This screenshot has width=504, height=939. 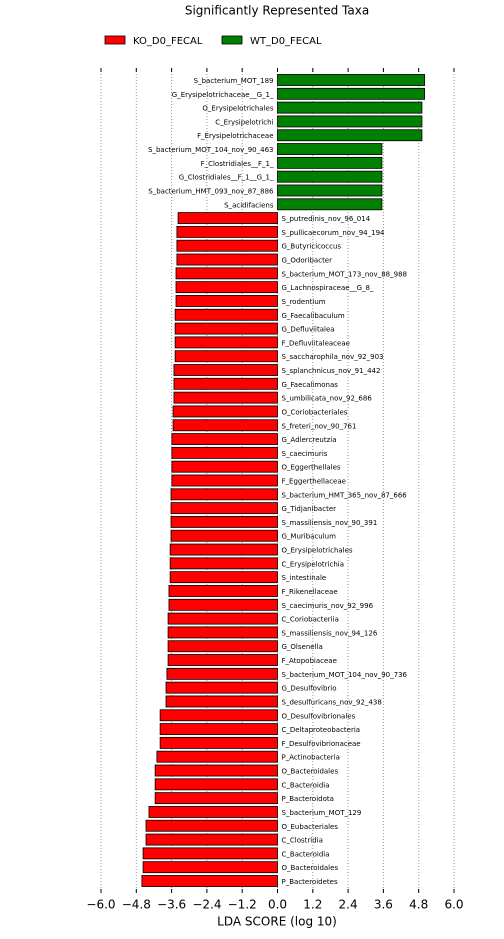 What do you see at coordinates (418, 905) in the screenshot?
I see `x-tick-label: 4.8` at bounding box center [418, 905].